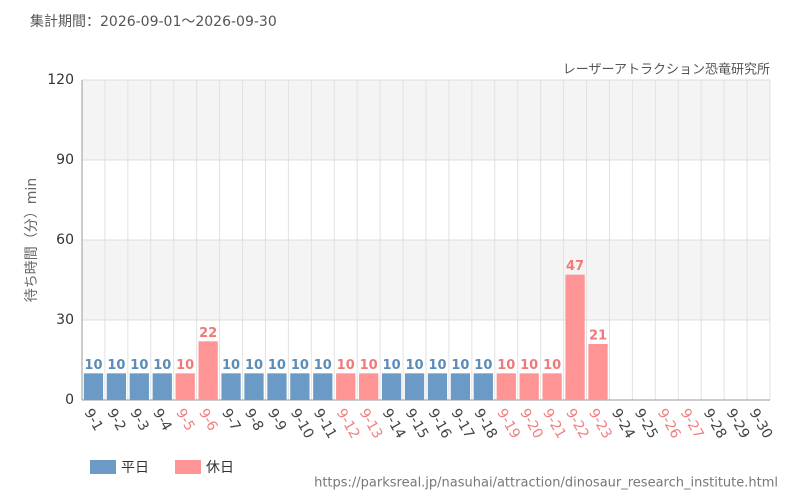 The height and width of the screenshot is (504, 800). Describe the element at coordinates (208, 333) in the screenshot. I see `bar-value-label: 22` at that location.